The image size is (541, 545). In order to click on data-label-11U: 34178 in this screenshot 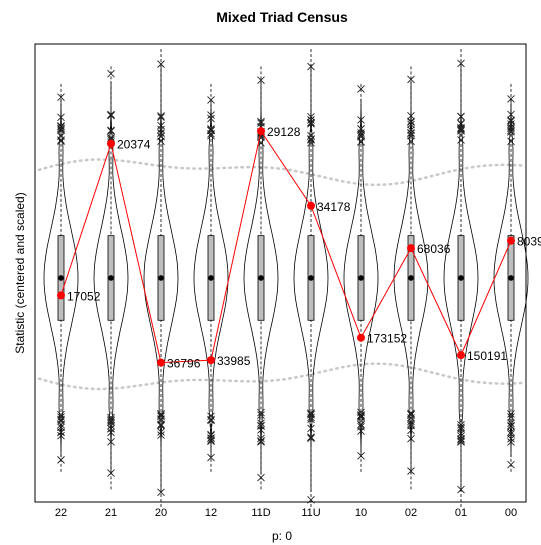, I will do `click(334, 207)`.